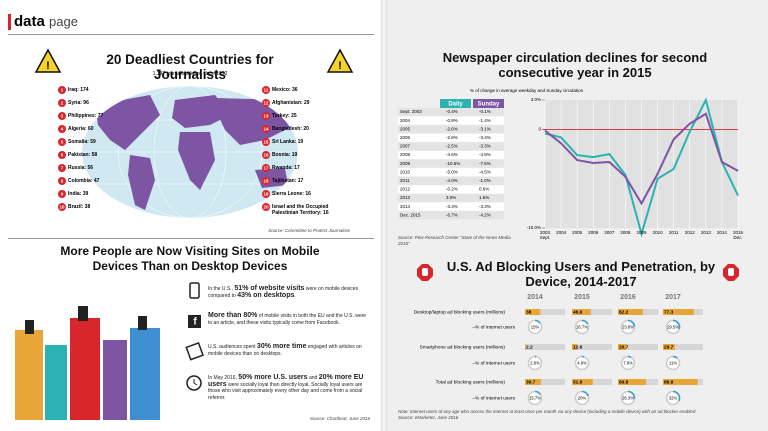 The height and width of the screenshot is (431, 768). I want to click on rank-number: 8, so click(62, 180).